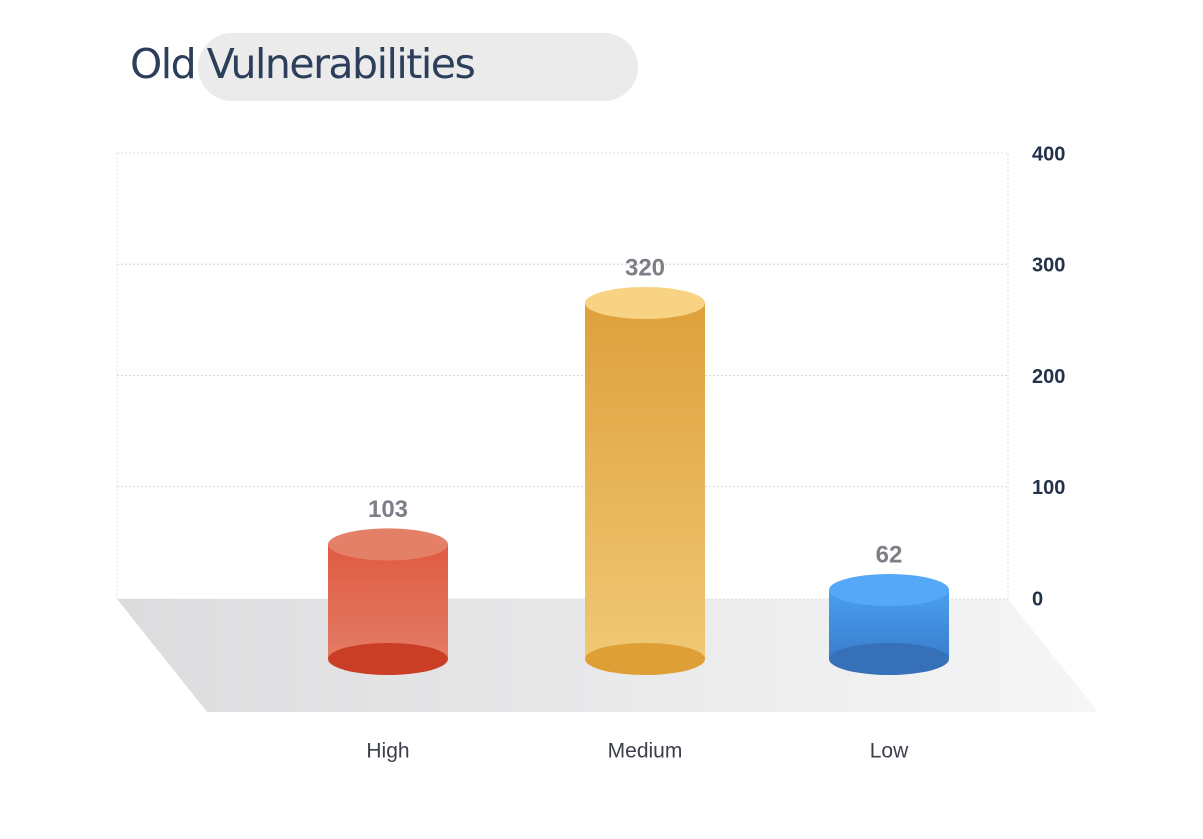 Image resolution: width=1203 pixels, height=839 pixels. I want to click on x-axis: High Medium Low, so click(637, 751).